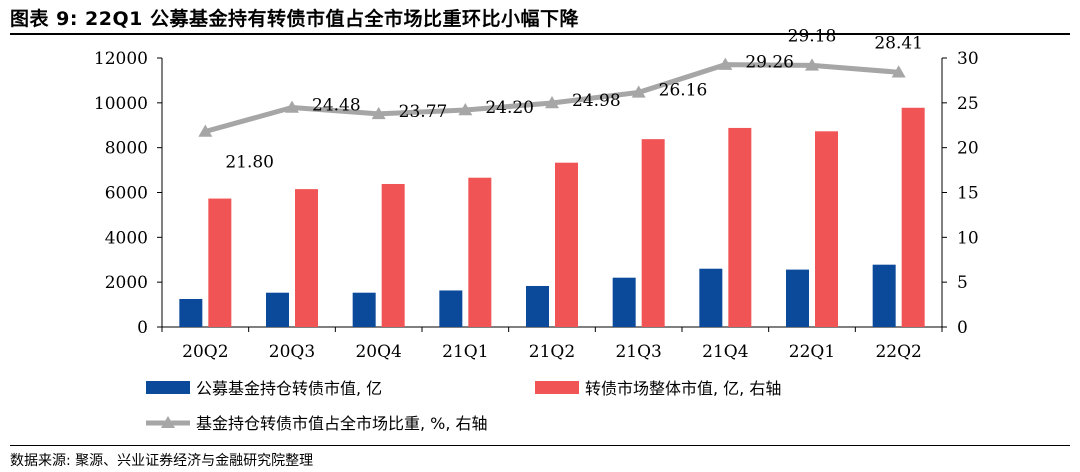 Image resolution: width=1080 pixels, height=472 pixels. What do you see at coordinates (683, 388) in the screenshot?
I see `legend-label-market-total: 转债市场整体市值, 亿, 右轴` at bounding box center [683, 388].